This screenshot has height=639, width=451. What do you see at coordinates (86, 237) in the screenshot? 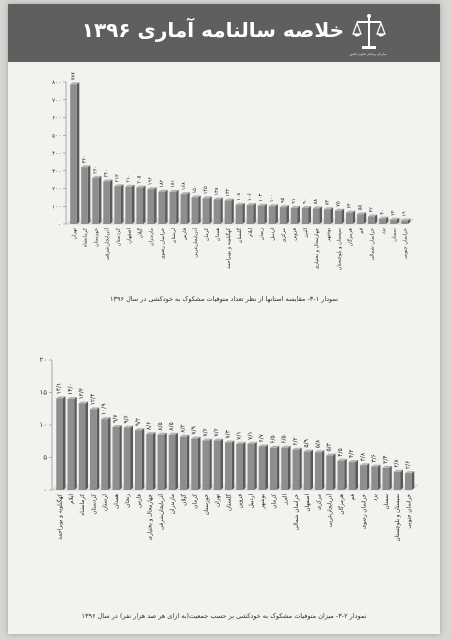
I see `category-label: کرمانشاه` at bounding box center [86, 237].